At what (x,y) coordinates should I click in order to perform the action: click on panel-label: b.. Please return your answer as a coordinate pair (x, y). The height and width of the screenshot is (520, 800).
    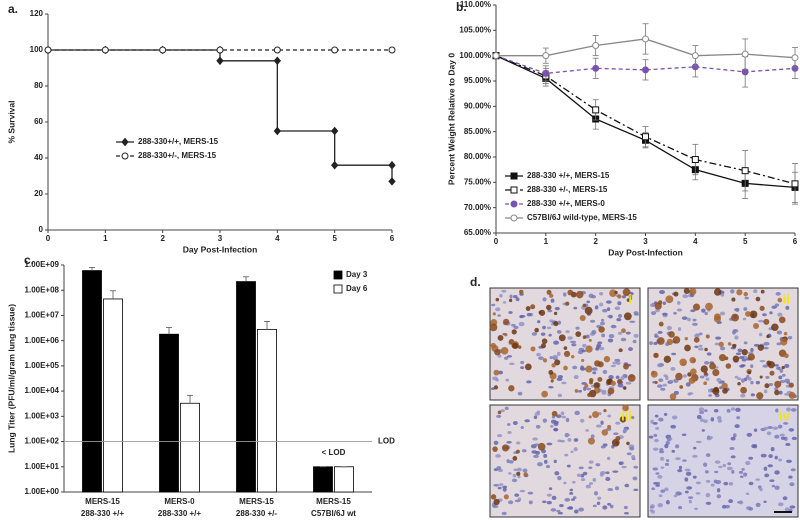
    Looking at the image, I should click on (461, 7).